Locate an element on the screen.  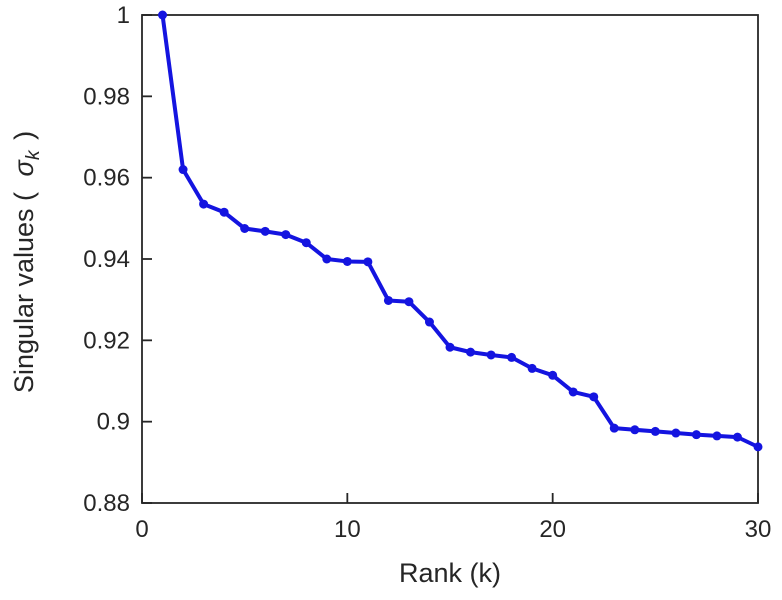
sigma-symbol: σ is located at coordinates (23, 168).